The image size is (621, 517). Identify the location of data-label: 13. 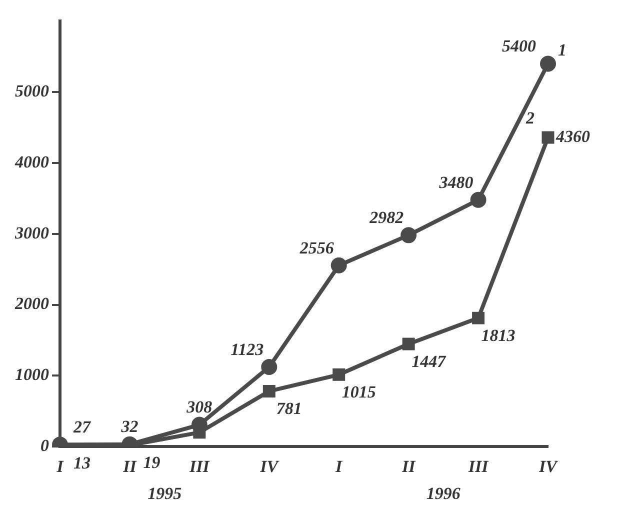
(82, 463).